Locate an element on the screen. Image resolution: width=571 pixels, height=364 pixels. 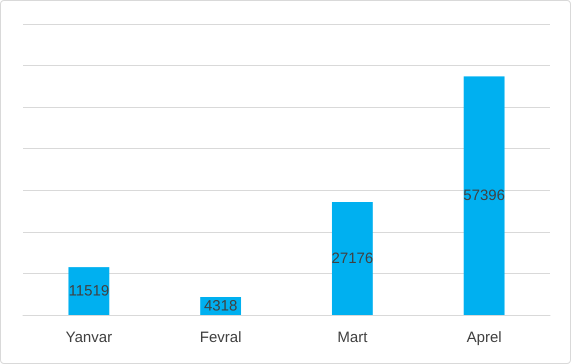
data-label: 57396 is located at coordinates (484, 195).